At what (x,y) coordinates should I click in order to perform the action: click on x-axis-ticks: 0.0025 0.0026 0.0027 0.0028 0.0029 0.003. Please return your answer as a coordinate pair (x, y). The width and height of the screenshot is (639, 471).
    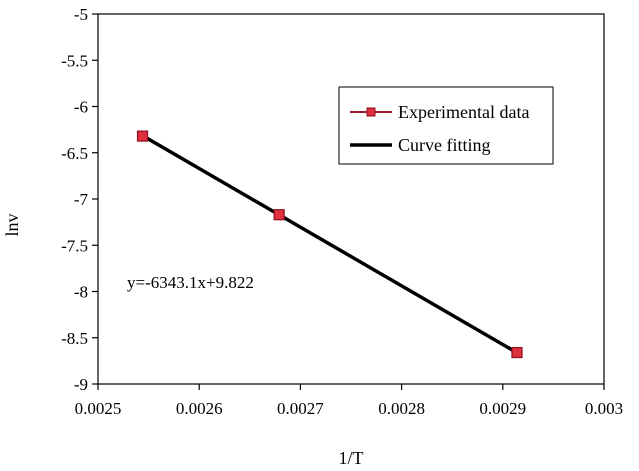
    Looking at the image, I should click on (349, 401).